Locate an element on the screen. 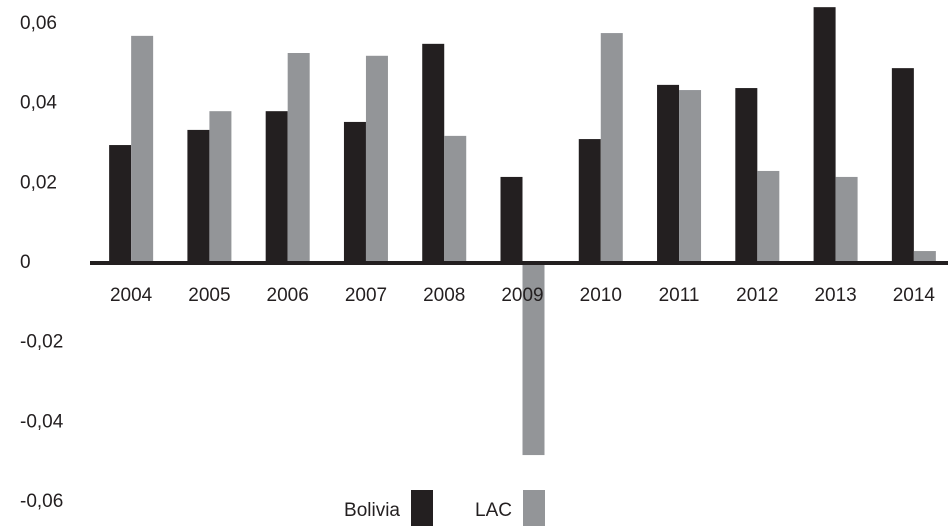 The height and width of the screenshot is (526, 948). x-tick-label: 2009 is located at coordinates (522, 295).